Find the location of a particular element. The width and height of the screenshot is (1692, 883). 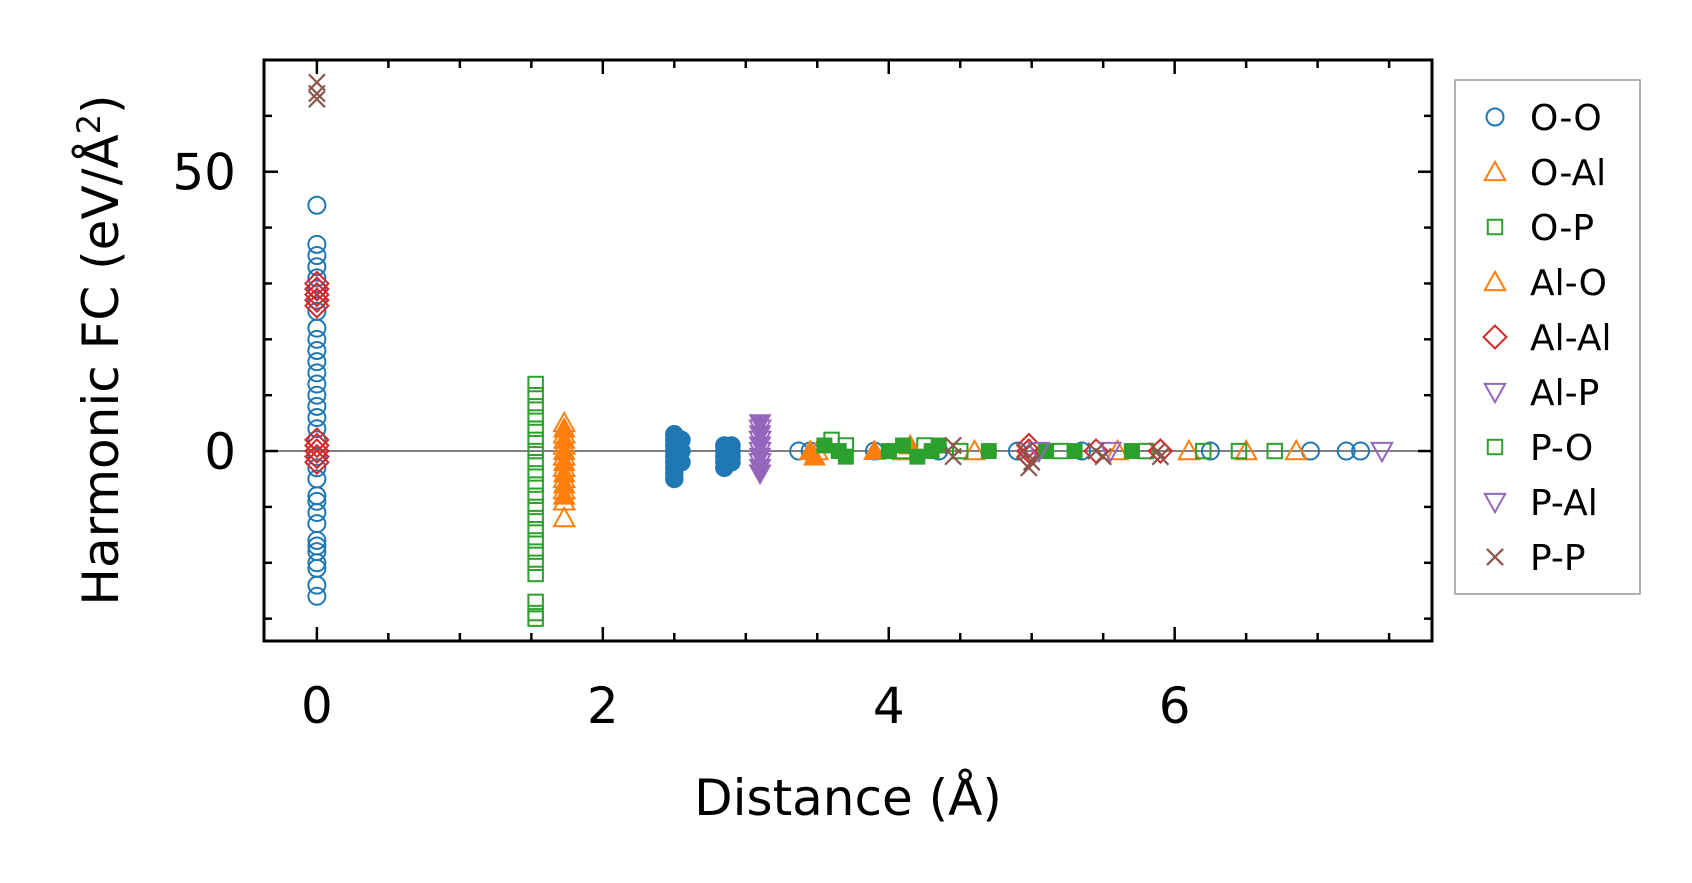

legend-item: P-Al is located at coordinates (1540, 503).